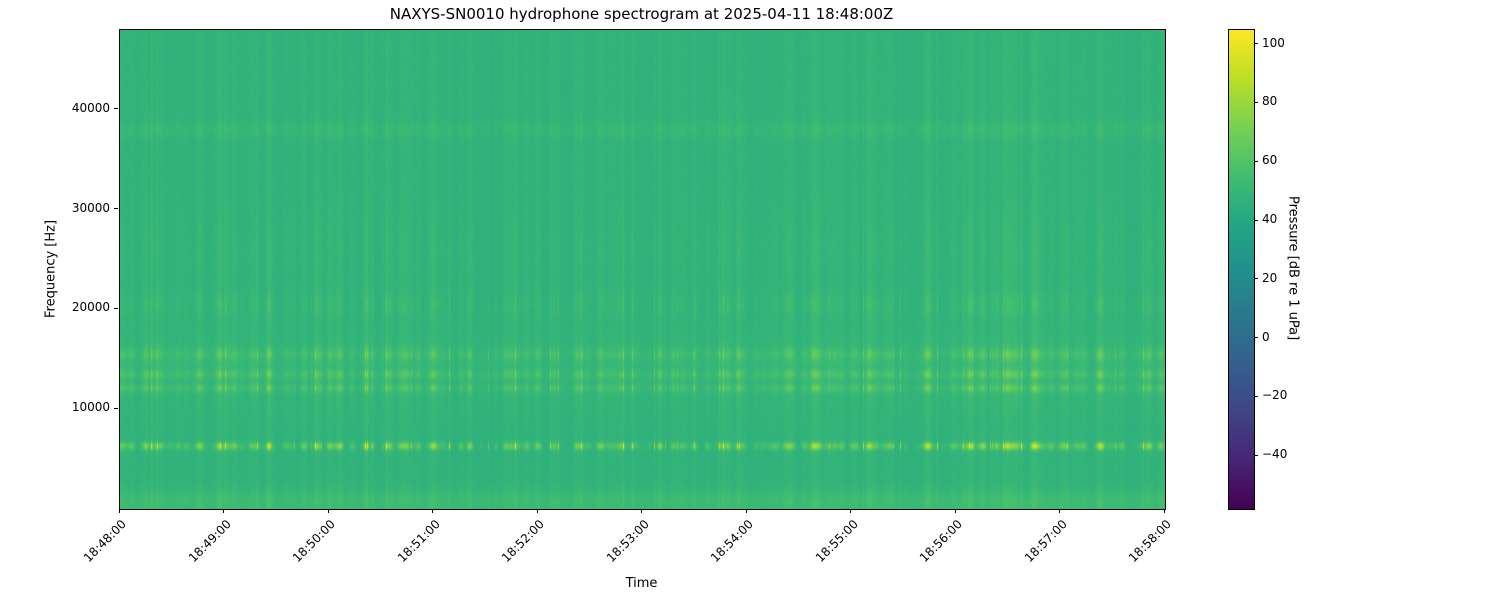 The image size is (1500, 600). I want to click on x-tick-label: 18:50:00, so click(313, 541).